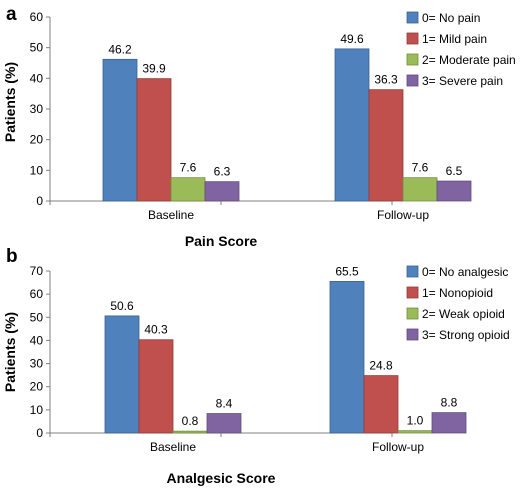  Describe the element at coordinates (156, 330) in the screenshot. I see `data-label: 40.3` at that location.